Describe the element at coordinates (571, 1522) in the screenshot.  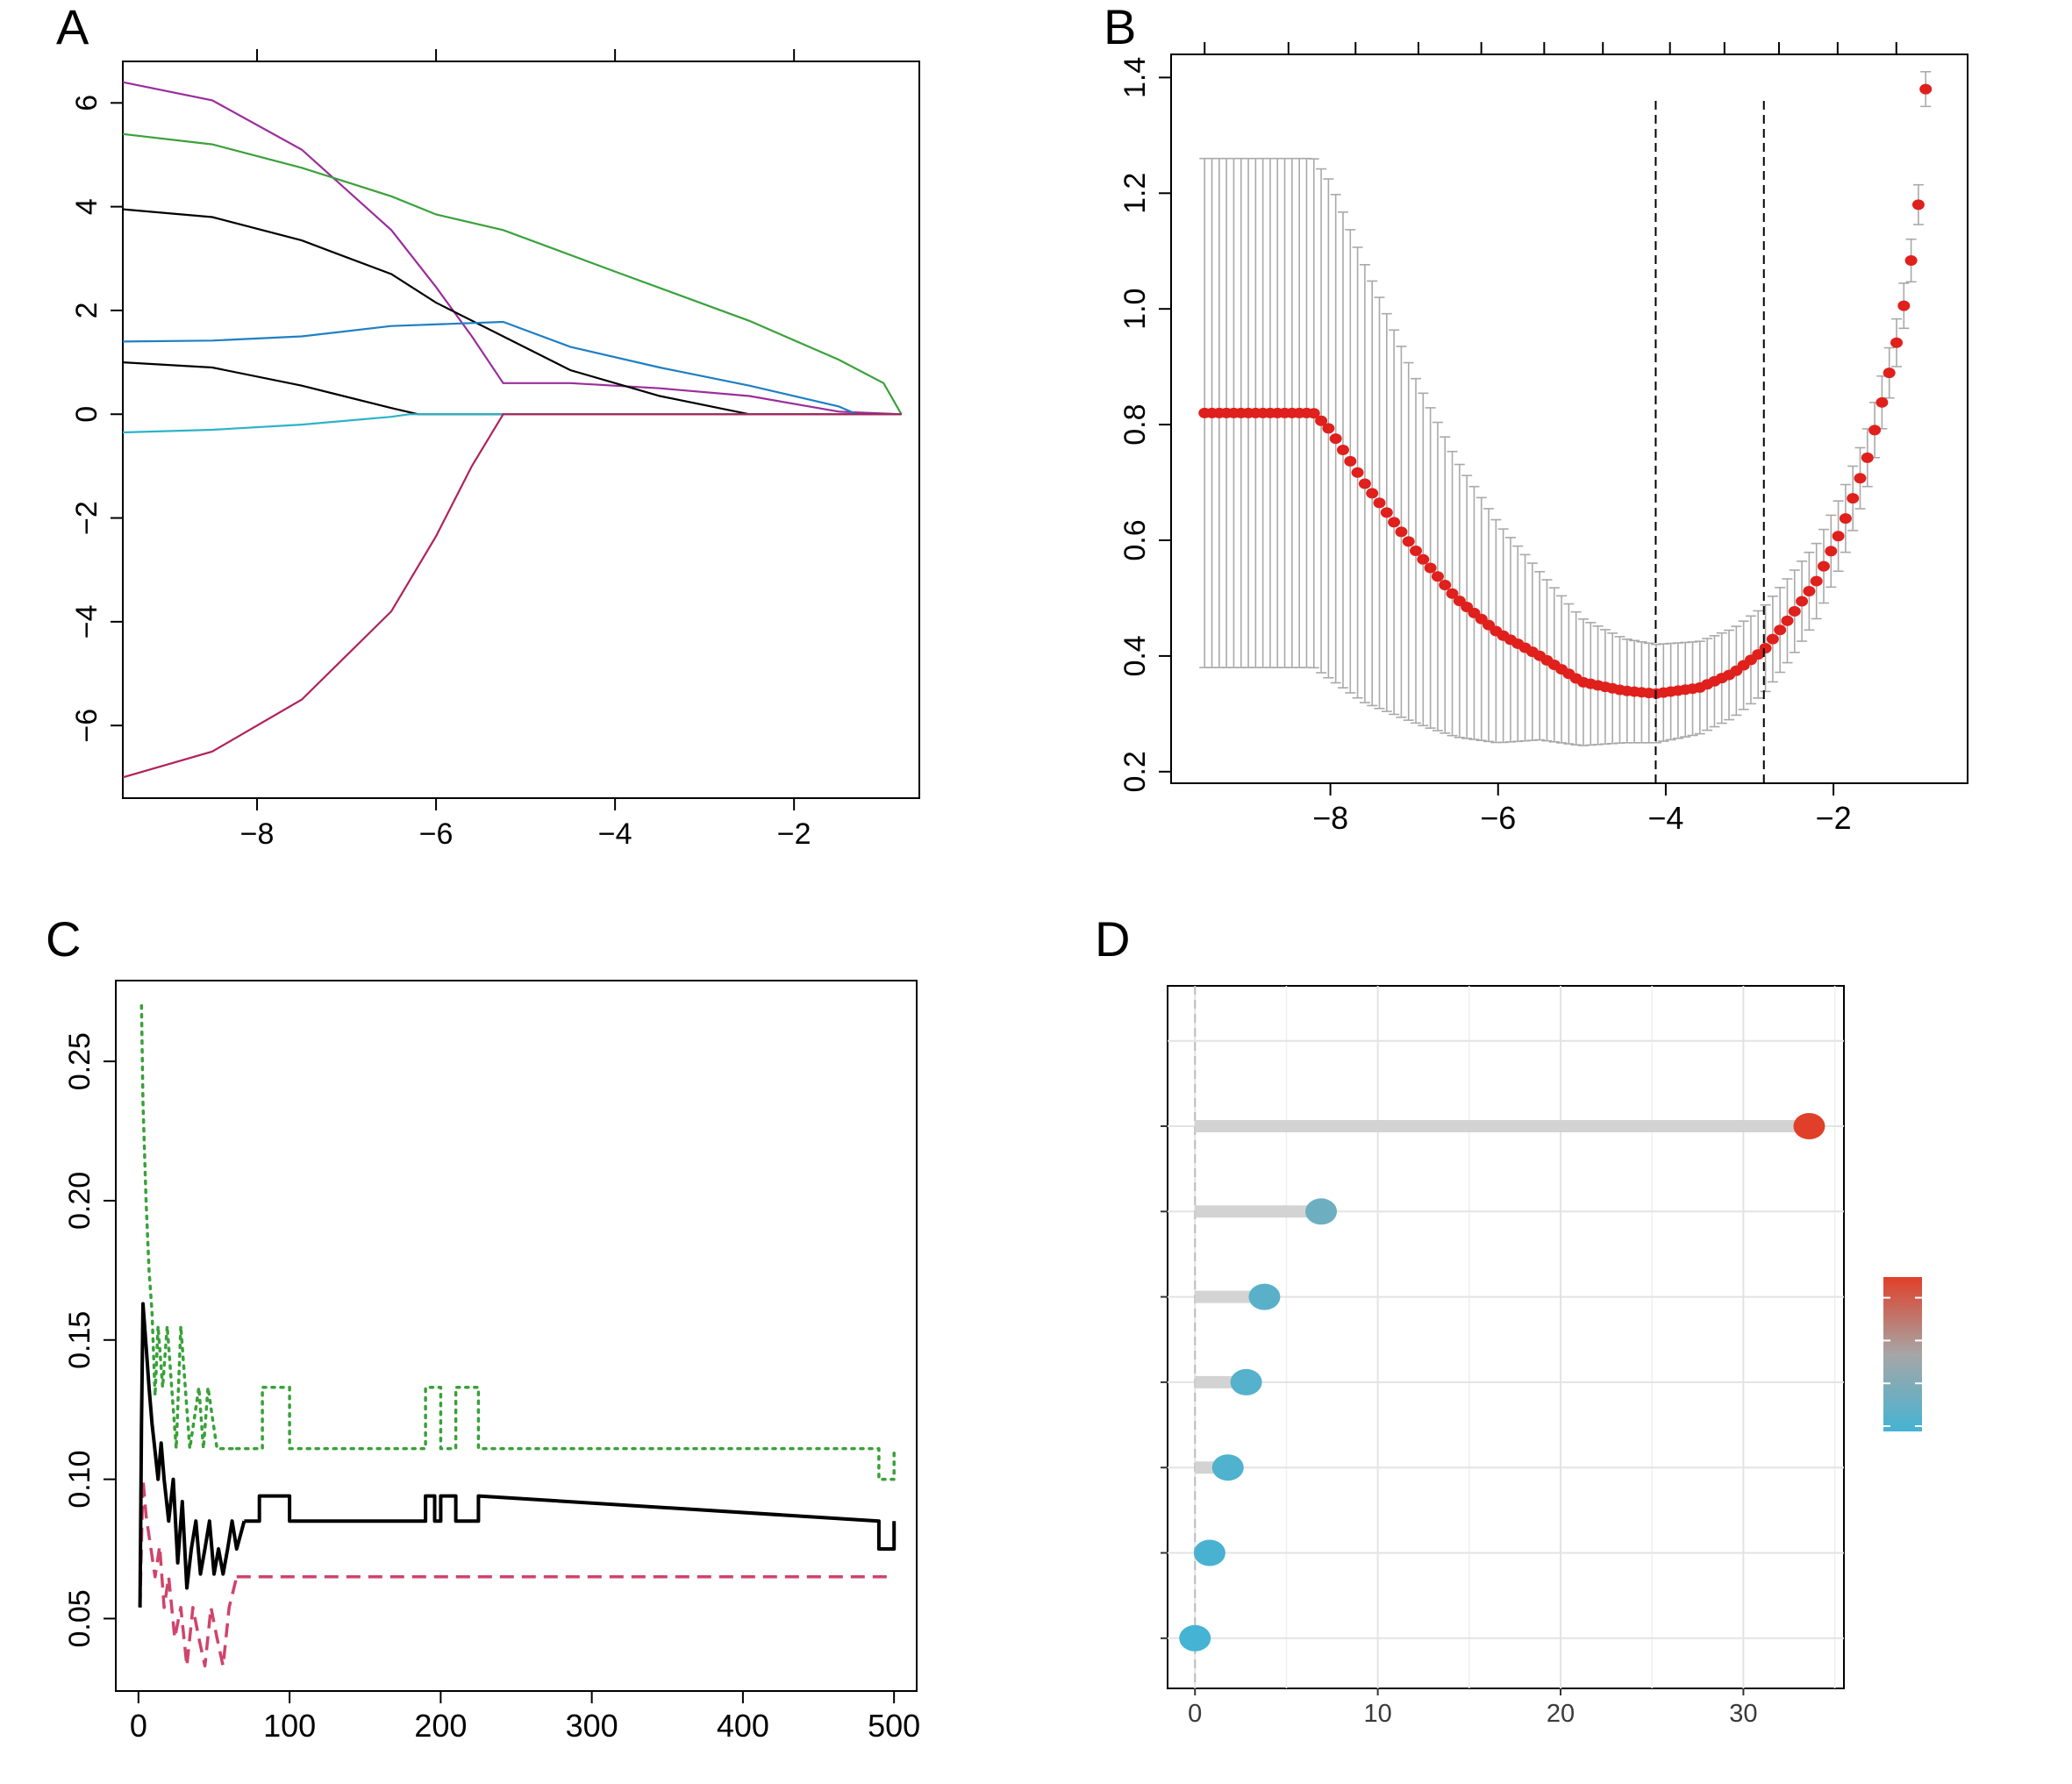
I see `panel-c-series-OOB` at that location.